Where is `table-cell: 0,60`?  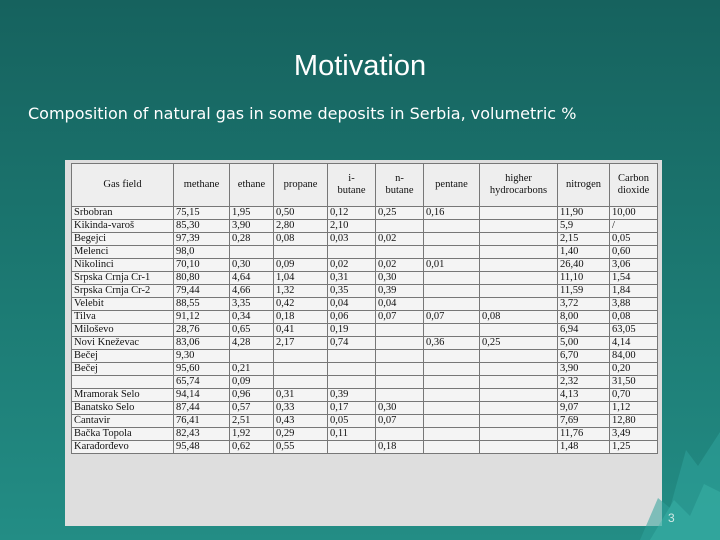 table-cell: 0,60 is located at coordinates (633, 252).